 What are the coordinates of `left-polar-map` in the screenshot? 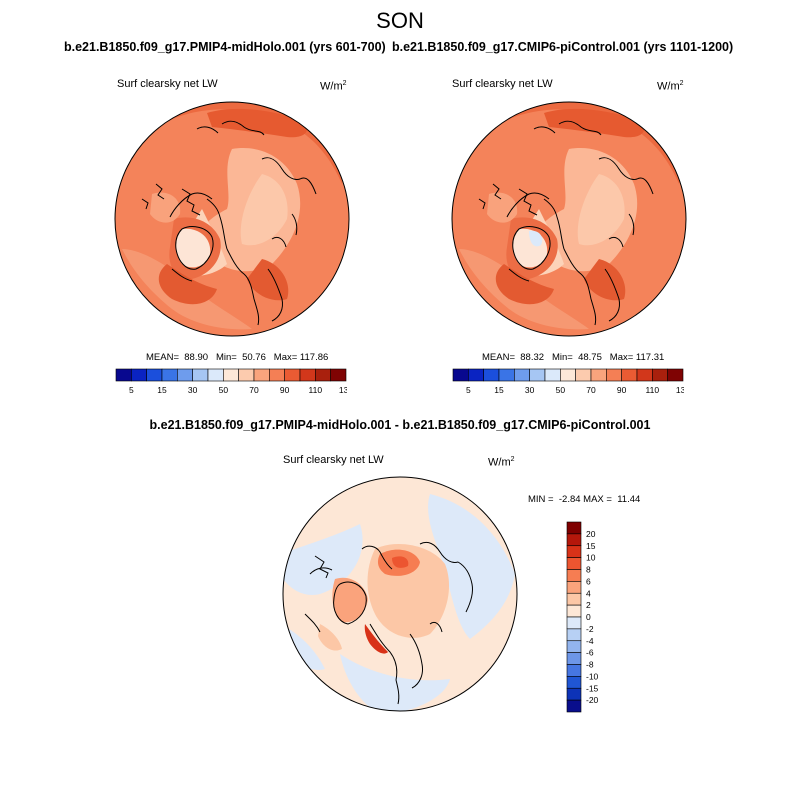 It's located at (232, 219).